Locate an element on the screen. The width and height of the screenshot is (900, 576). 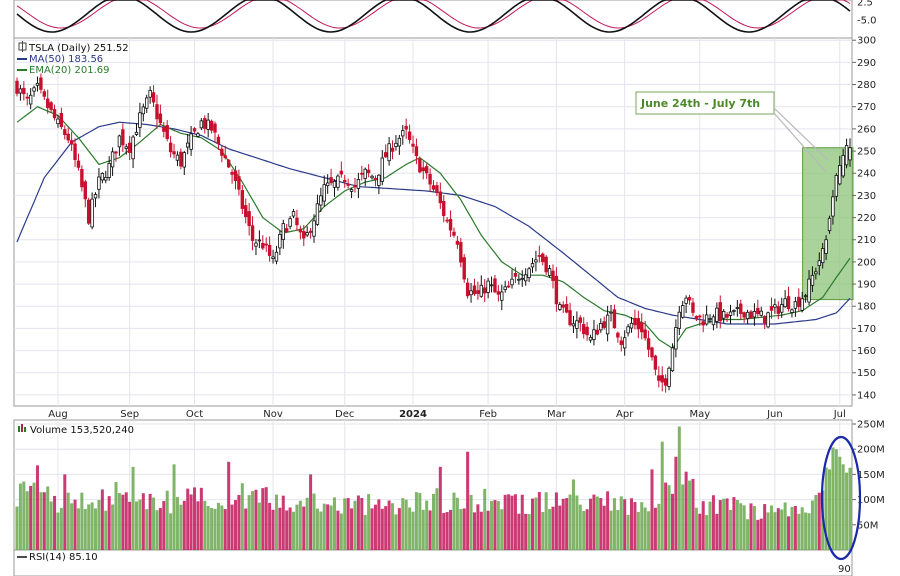
price-tick-label: 260 is located at coordinates (866, 129).